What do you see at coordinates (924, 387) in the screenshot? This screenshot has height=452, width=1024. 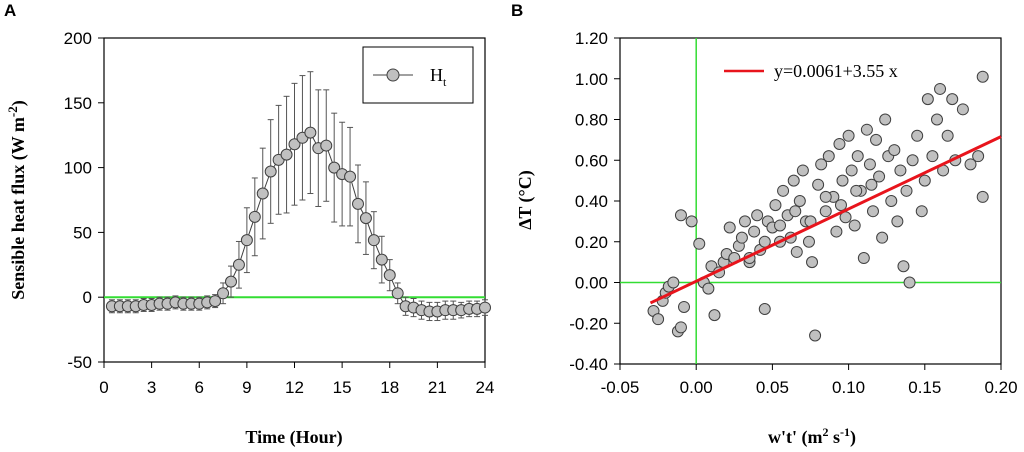 I see `panel-b-x-tick-label: 0.15` at bounding box center [924, 387].